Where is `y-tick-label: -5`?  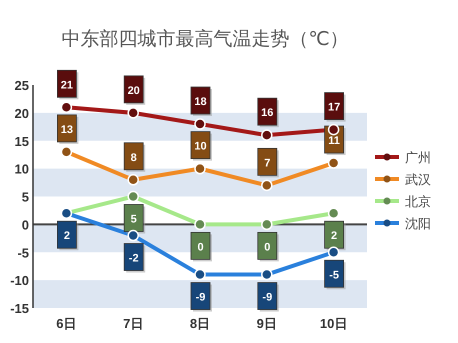
y-tick-label: -5 is located at coordinates (23, 252).